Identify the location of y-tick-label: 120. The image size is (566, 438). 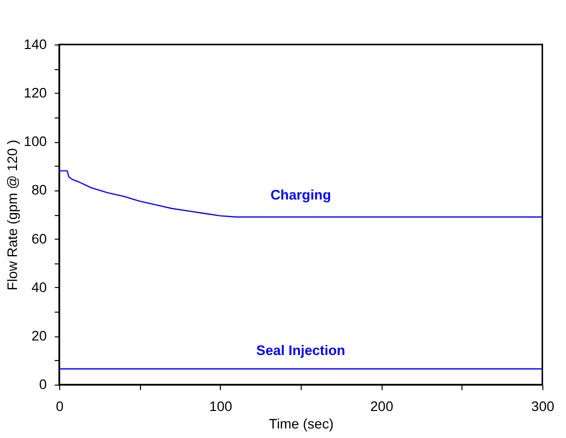
(36, 93).